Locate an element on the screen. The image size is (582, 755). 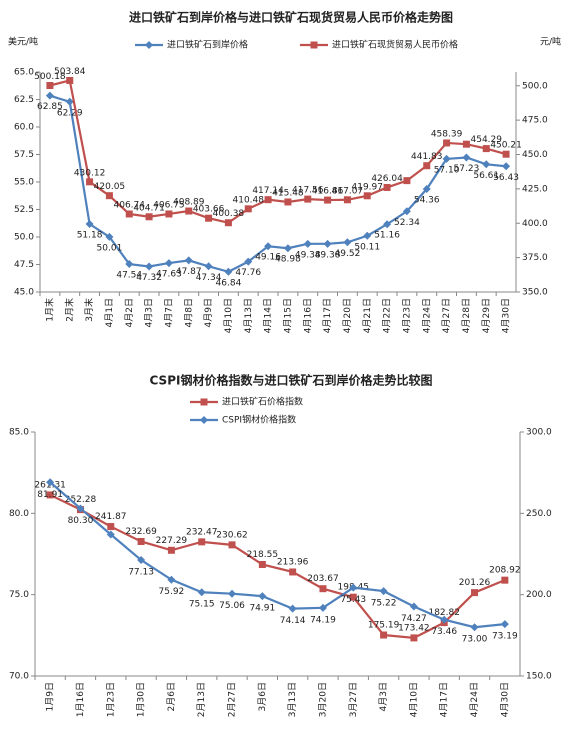
data-label: 77.13 is located at coordinates (141, 573).